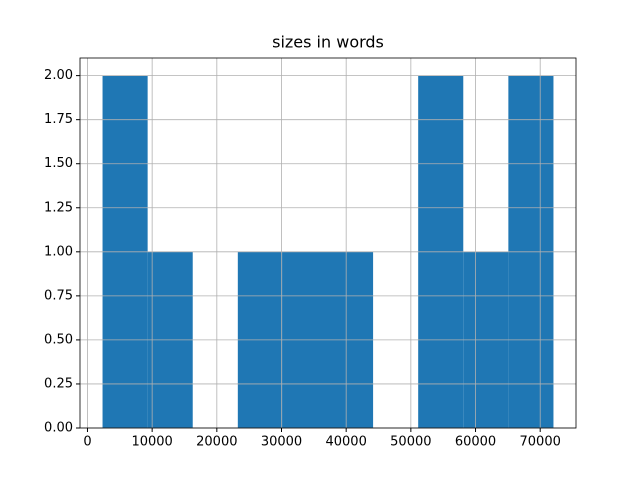  I want to click on x-tick-label: 10000, so click(151, 442).